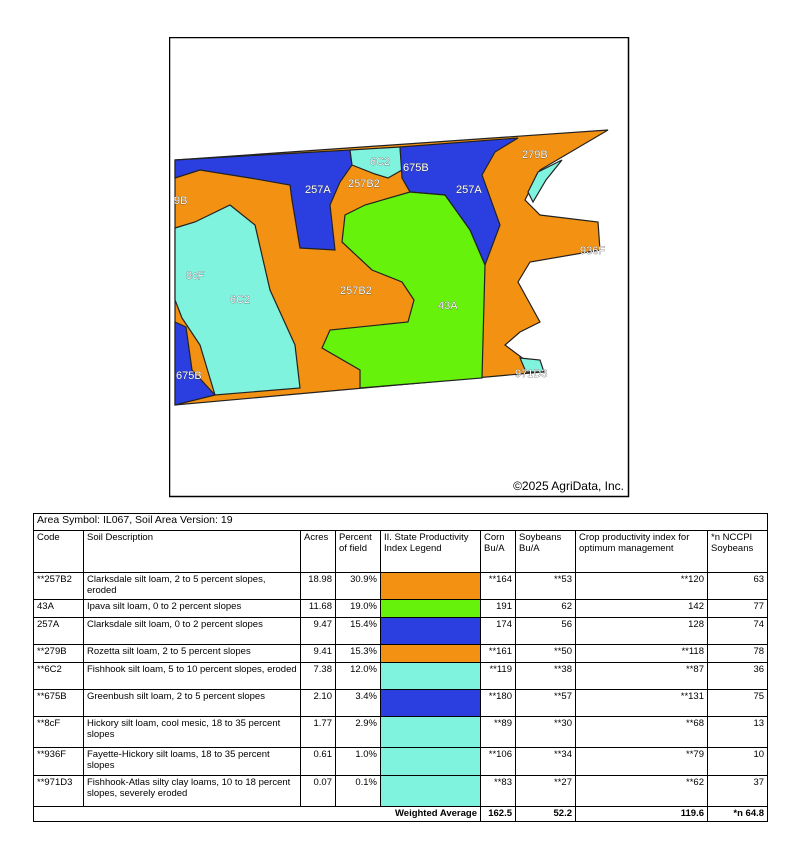 This screenshot has width=800, height=850. Describe the element at coordinates (192, 653) in the screenshot. I see `table-cell: Rozetta silt loam, 2 to 5 percent slopes` at that location.